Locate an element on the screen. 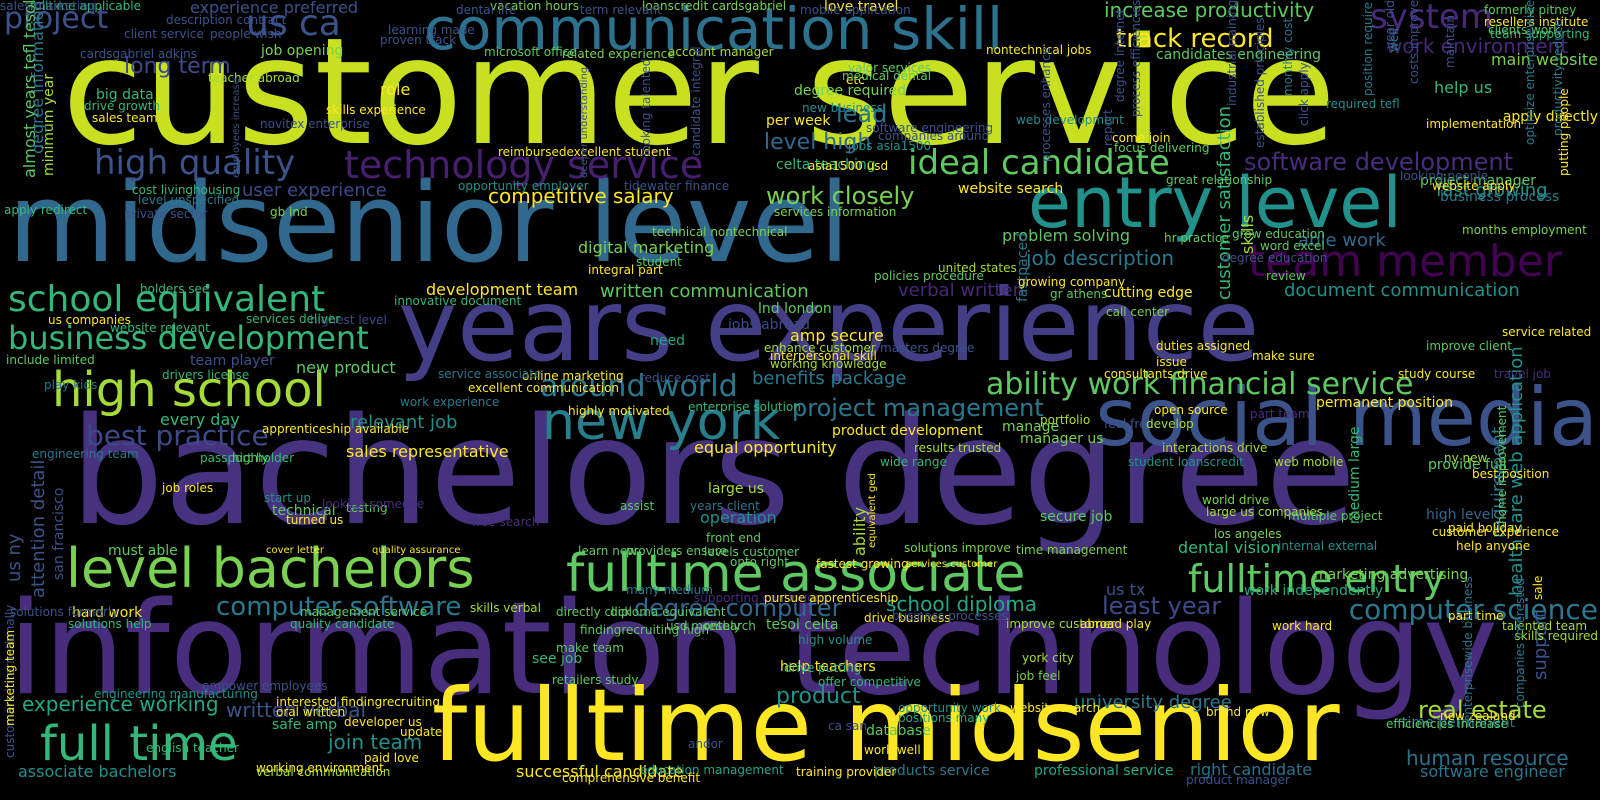 This screenshot has height=800, width=1600. word: hard work is located at coordinates (107, 613).